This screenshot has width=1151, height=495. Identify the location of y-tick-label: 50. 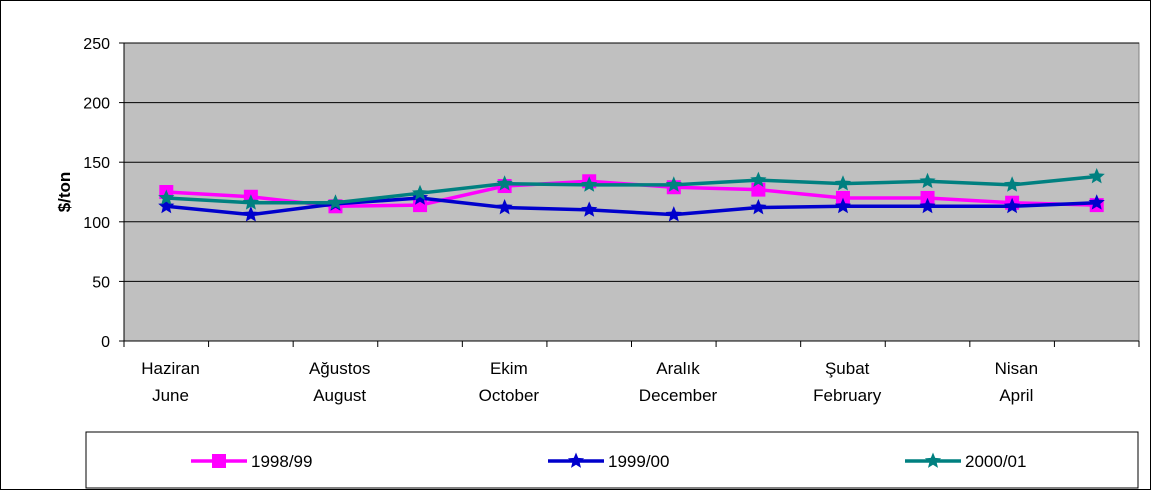
(101, 282).